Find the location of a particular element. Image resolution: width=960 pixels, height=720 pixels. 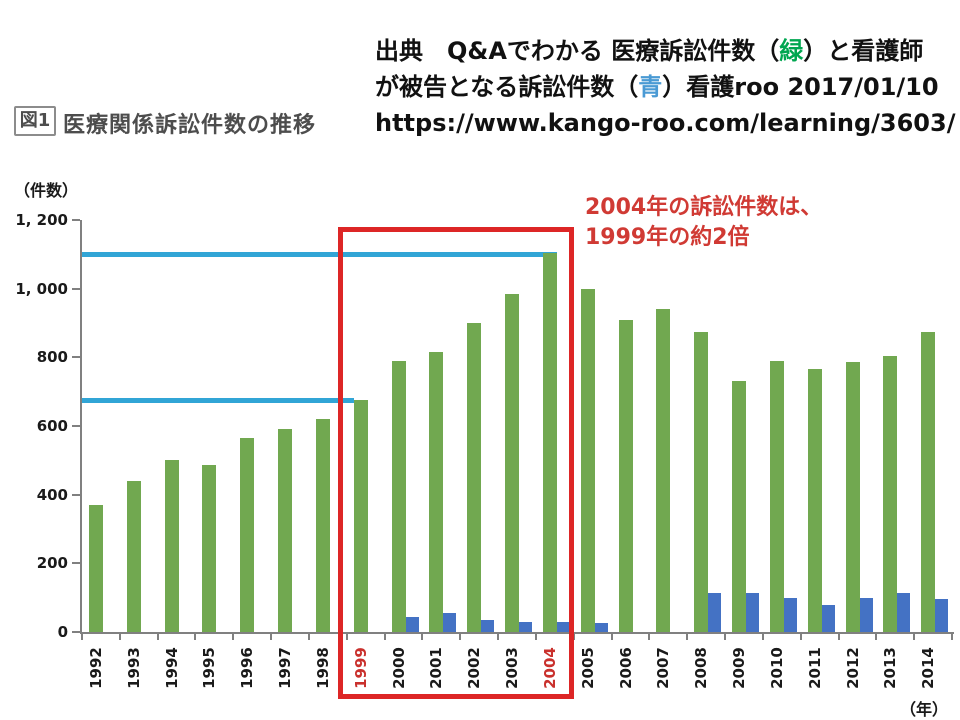

bar-green-2007 is located at coordinates (663, 470).